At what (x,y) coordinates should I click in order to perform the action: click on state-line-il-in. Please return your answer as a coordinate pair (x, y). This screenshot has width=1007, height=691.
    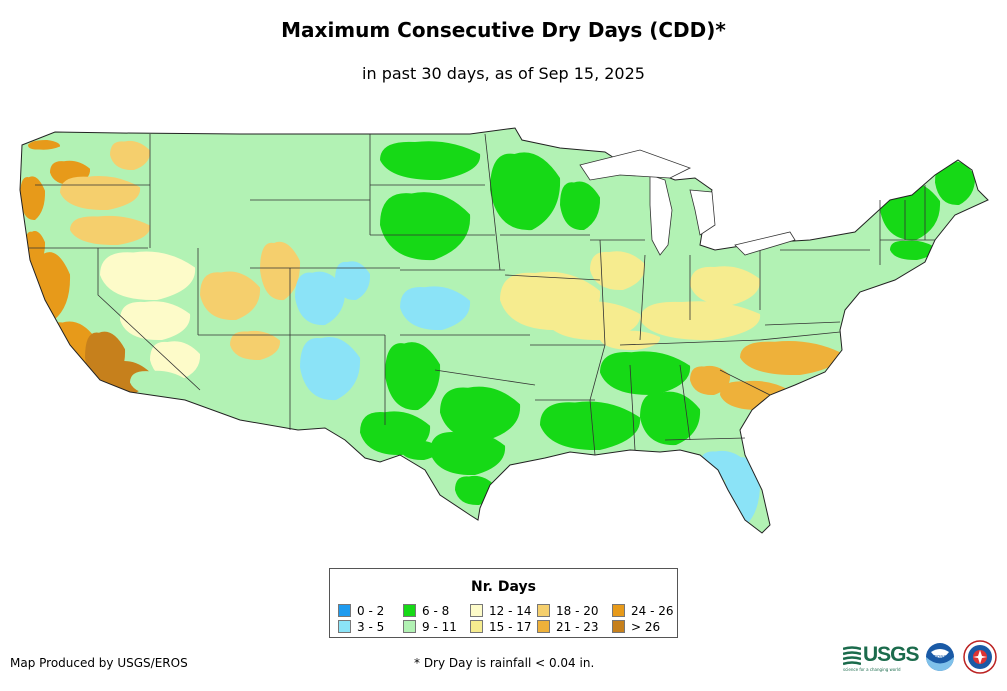
    Looking at the image, I should click on (642, 297).